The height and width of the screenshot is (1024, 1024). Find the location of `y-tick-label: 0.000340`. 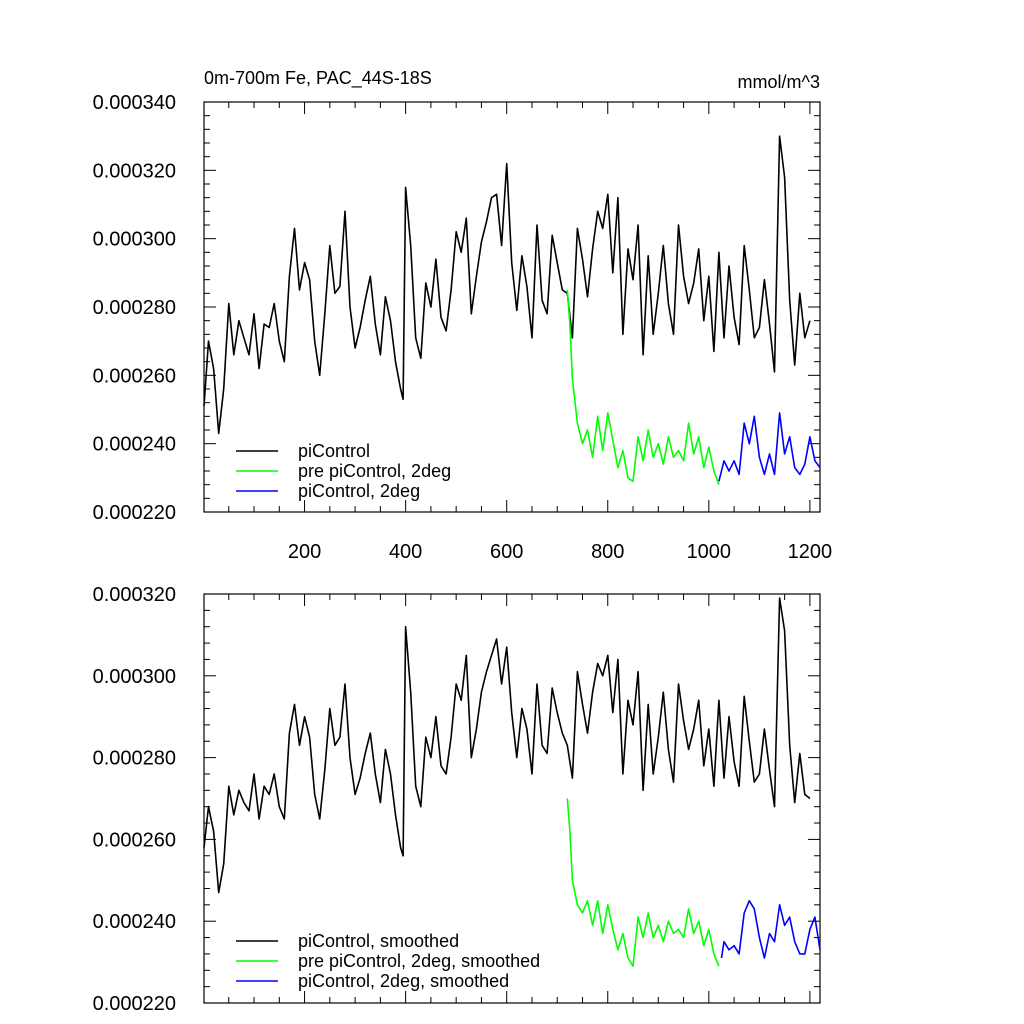

y-tick-label: 0.000340 is located at coordinates (134, 103).